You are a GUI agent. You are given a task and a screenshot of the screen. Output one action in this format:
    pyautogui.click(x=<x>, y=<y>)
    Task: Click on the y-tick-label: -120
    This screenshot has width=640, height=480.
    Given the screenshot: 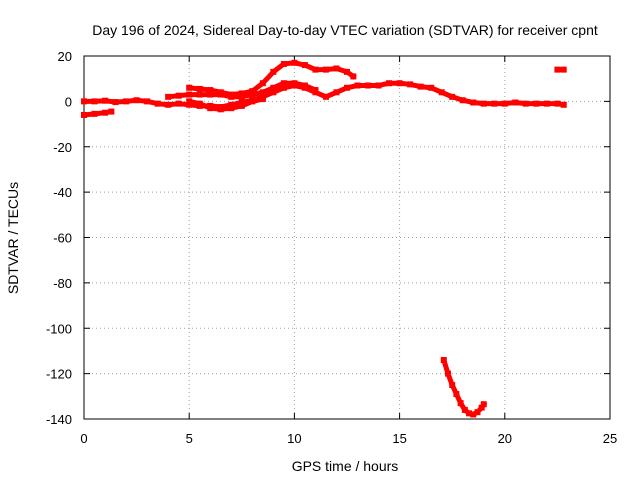 What is the action you would take?
    pyautogui.click(x=59, y=374)
    